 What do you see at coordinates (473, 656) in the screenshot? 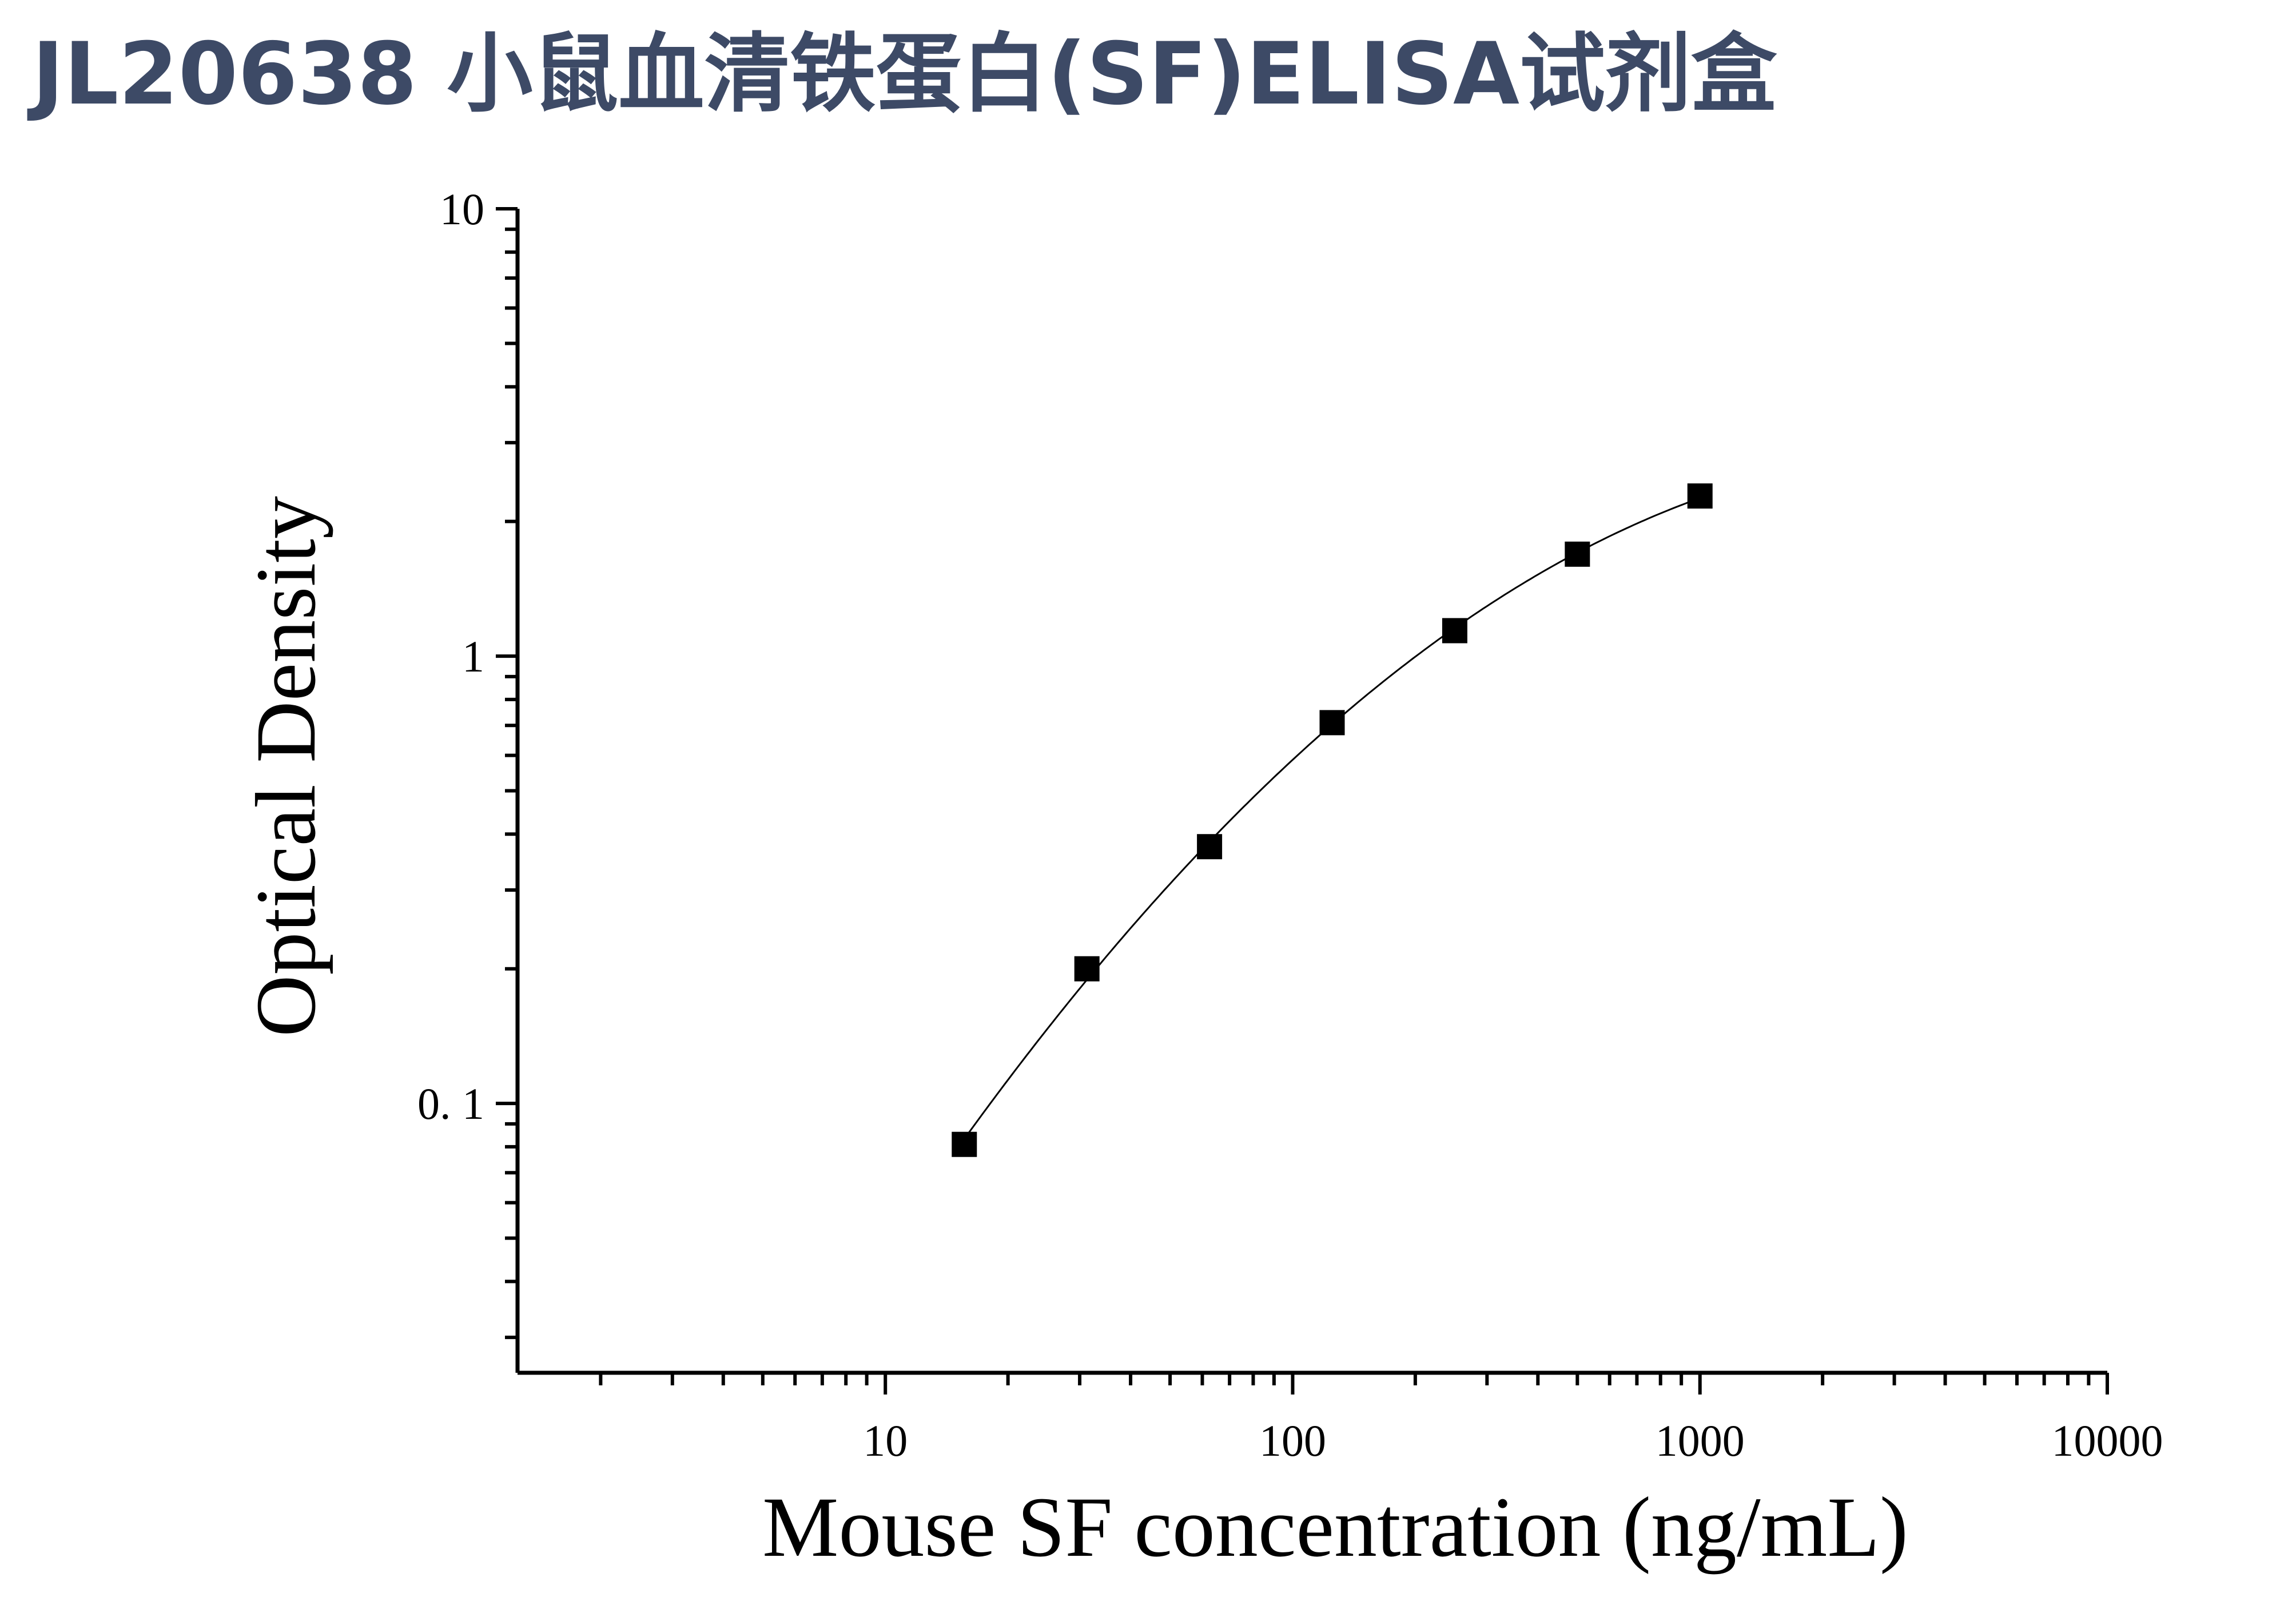
I see `y-tick-label: 1` at bounding box center [473, 656].